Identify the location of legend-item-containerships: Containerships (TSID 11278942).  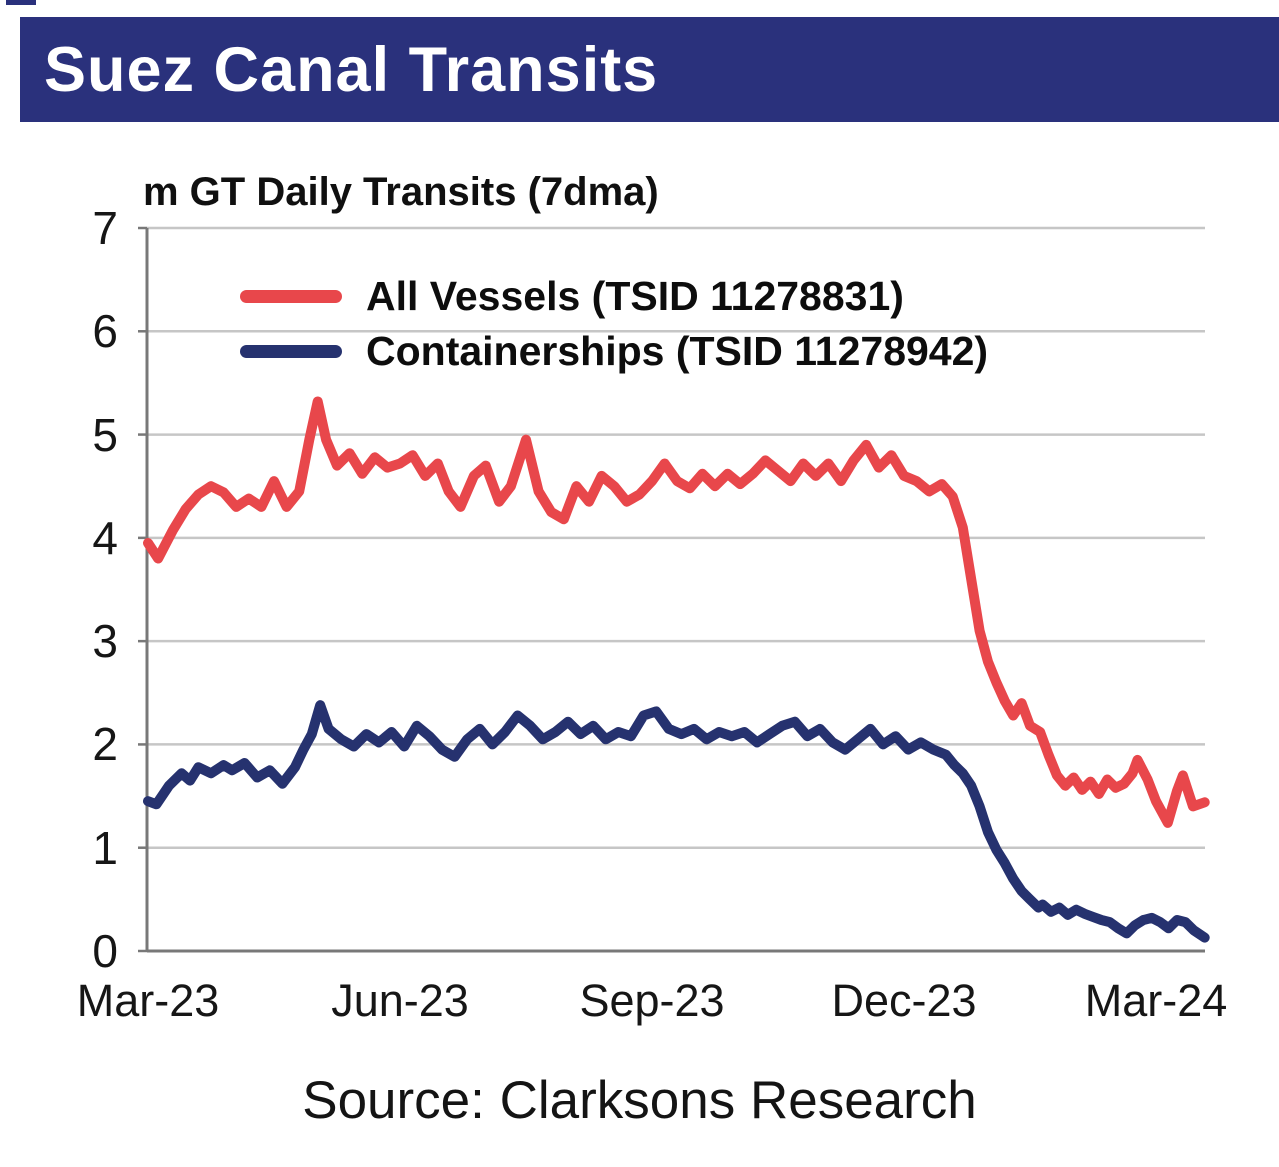
(614, 350).